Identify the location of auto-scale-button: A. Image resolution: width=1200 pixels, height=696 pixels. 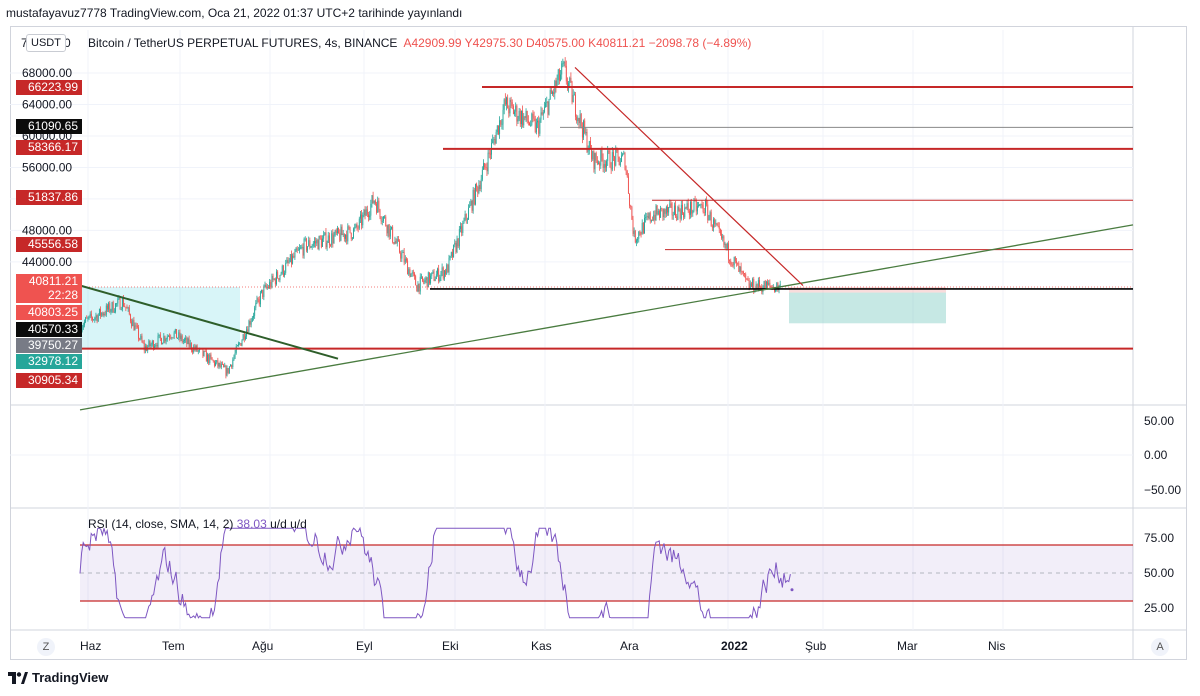
(1160, 647).